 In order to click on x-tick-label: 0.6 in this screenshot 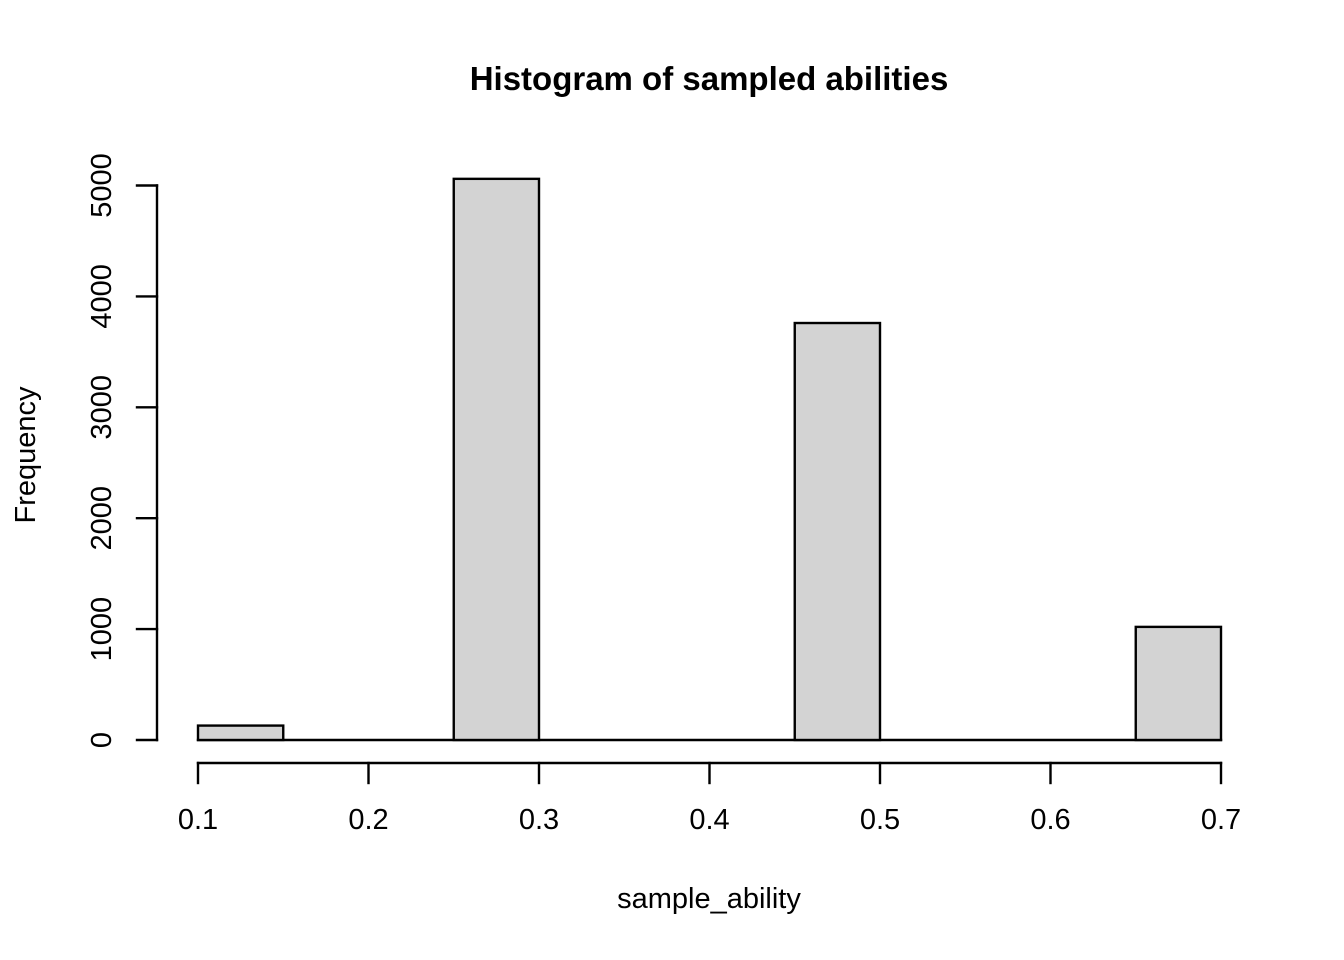, I will do `click(1050, 820)`.